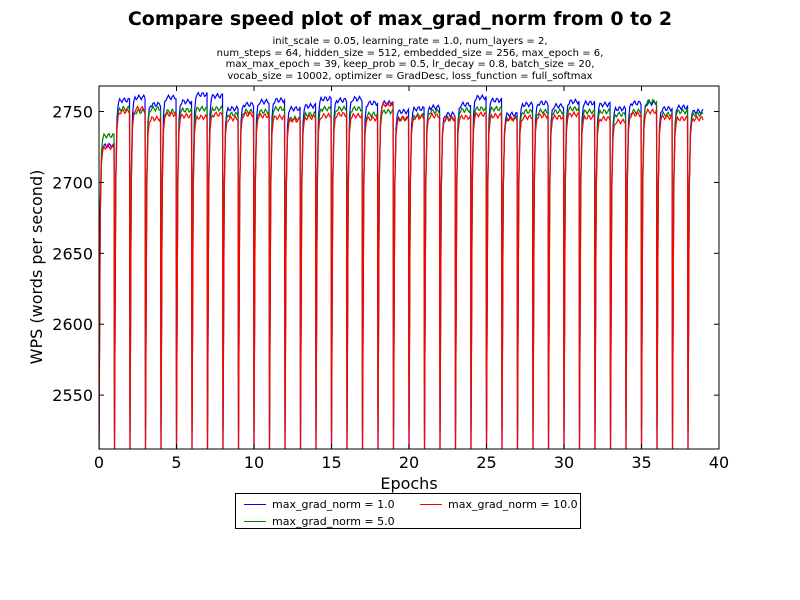  Describe the element at coordinates (331, 462) in the screenshot. I see `x-tick-label-3: 15` at that location.